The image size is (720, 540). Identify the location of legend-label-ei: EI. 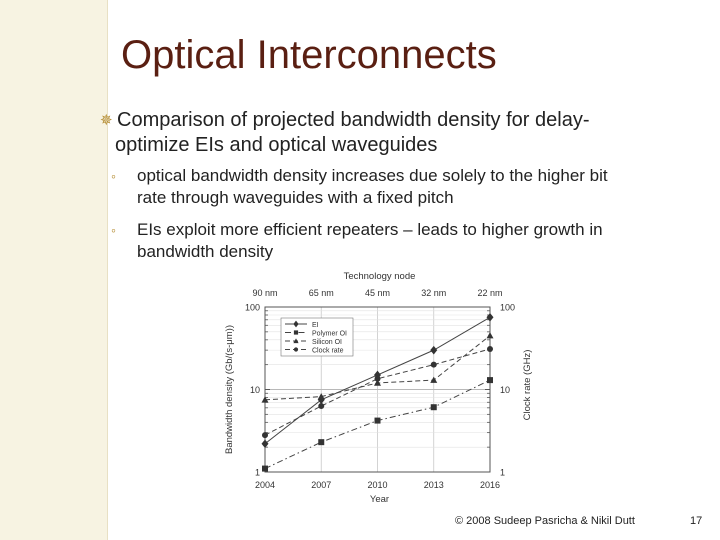
(315, 325).